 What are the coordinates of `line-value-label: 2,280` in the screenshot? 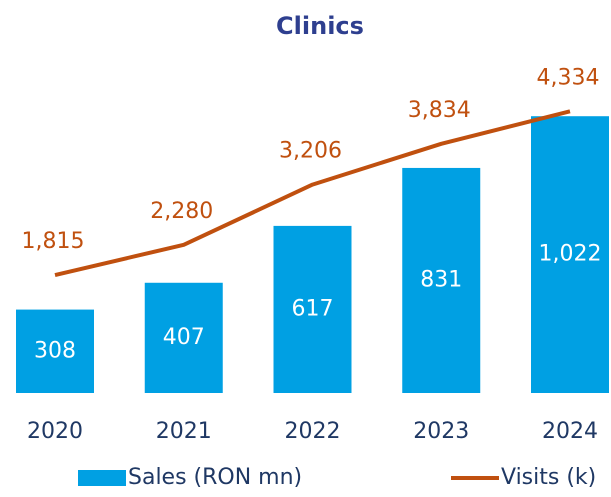 It's located at (181, 211).